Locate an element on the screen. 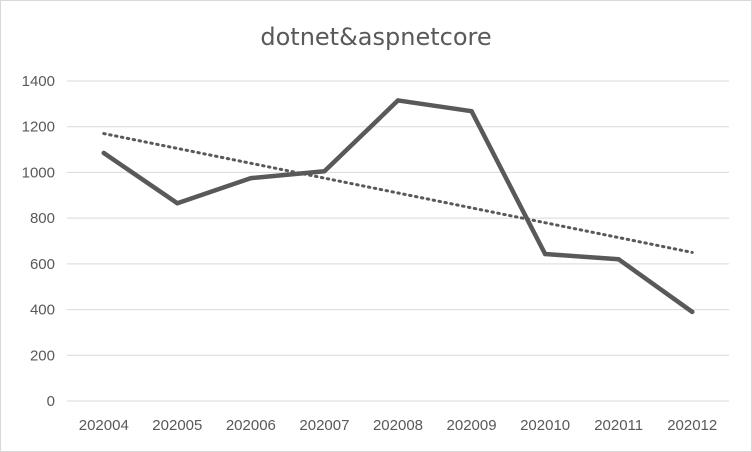  y-tick-label: 600 is located at coordinates (42, 264).